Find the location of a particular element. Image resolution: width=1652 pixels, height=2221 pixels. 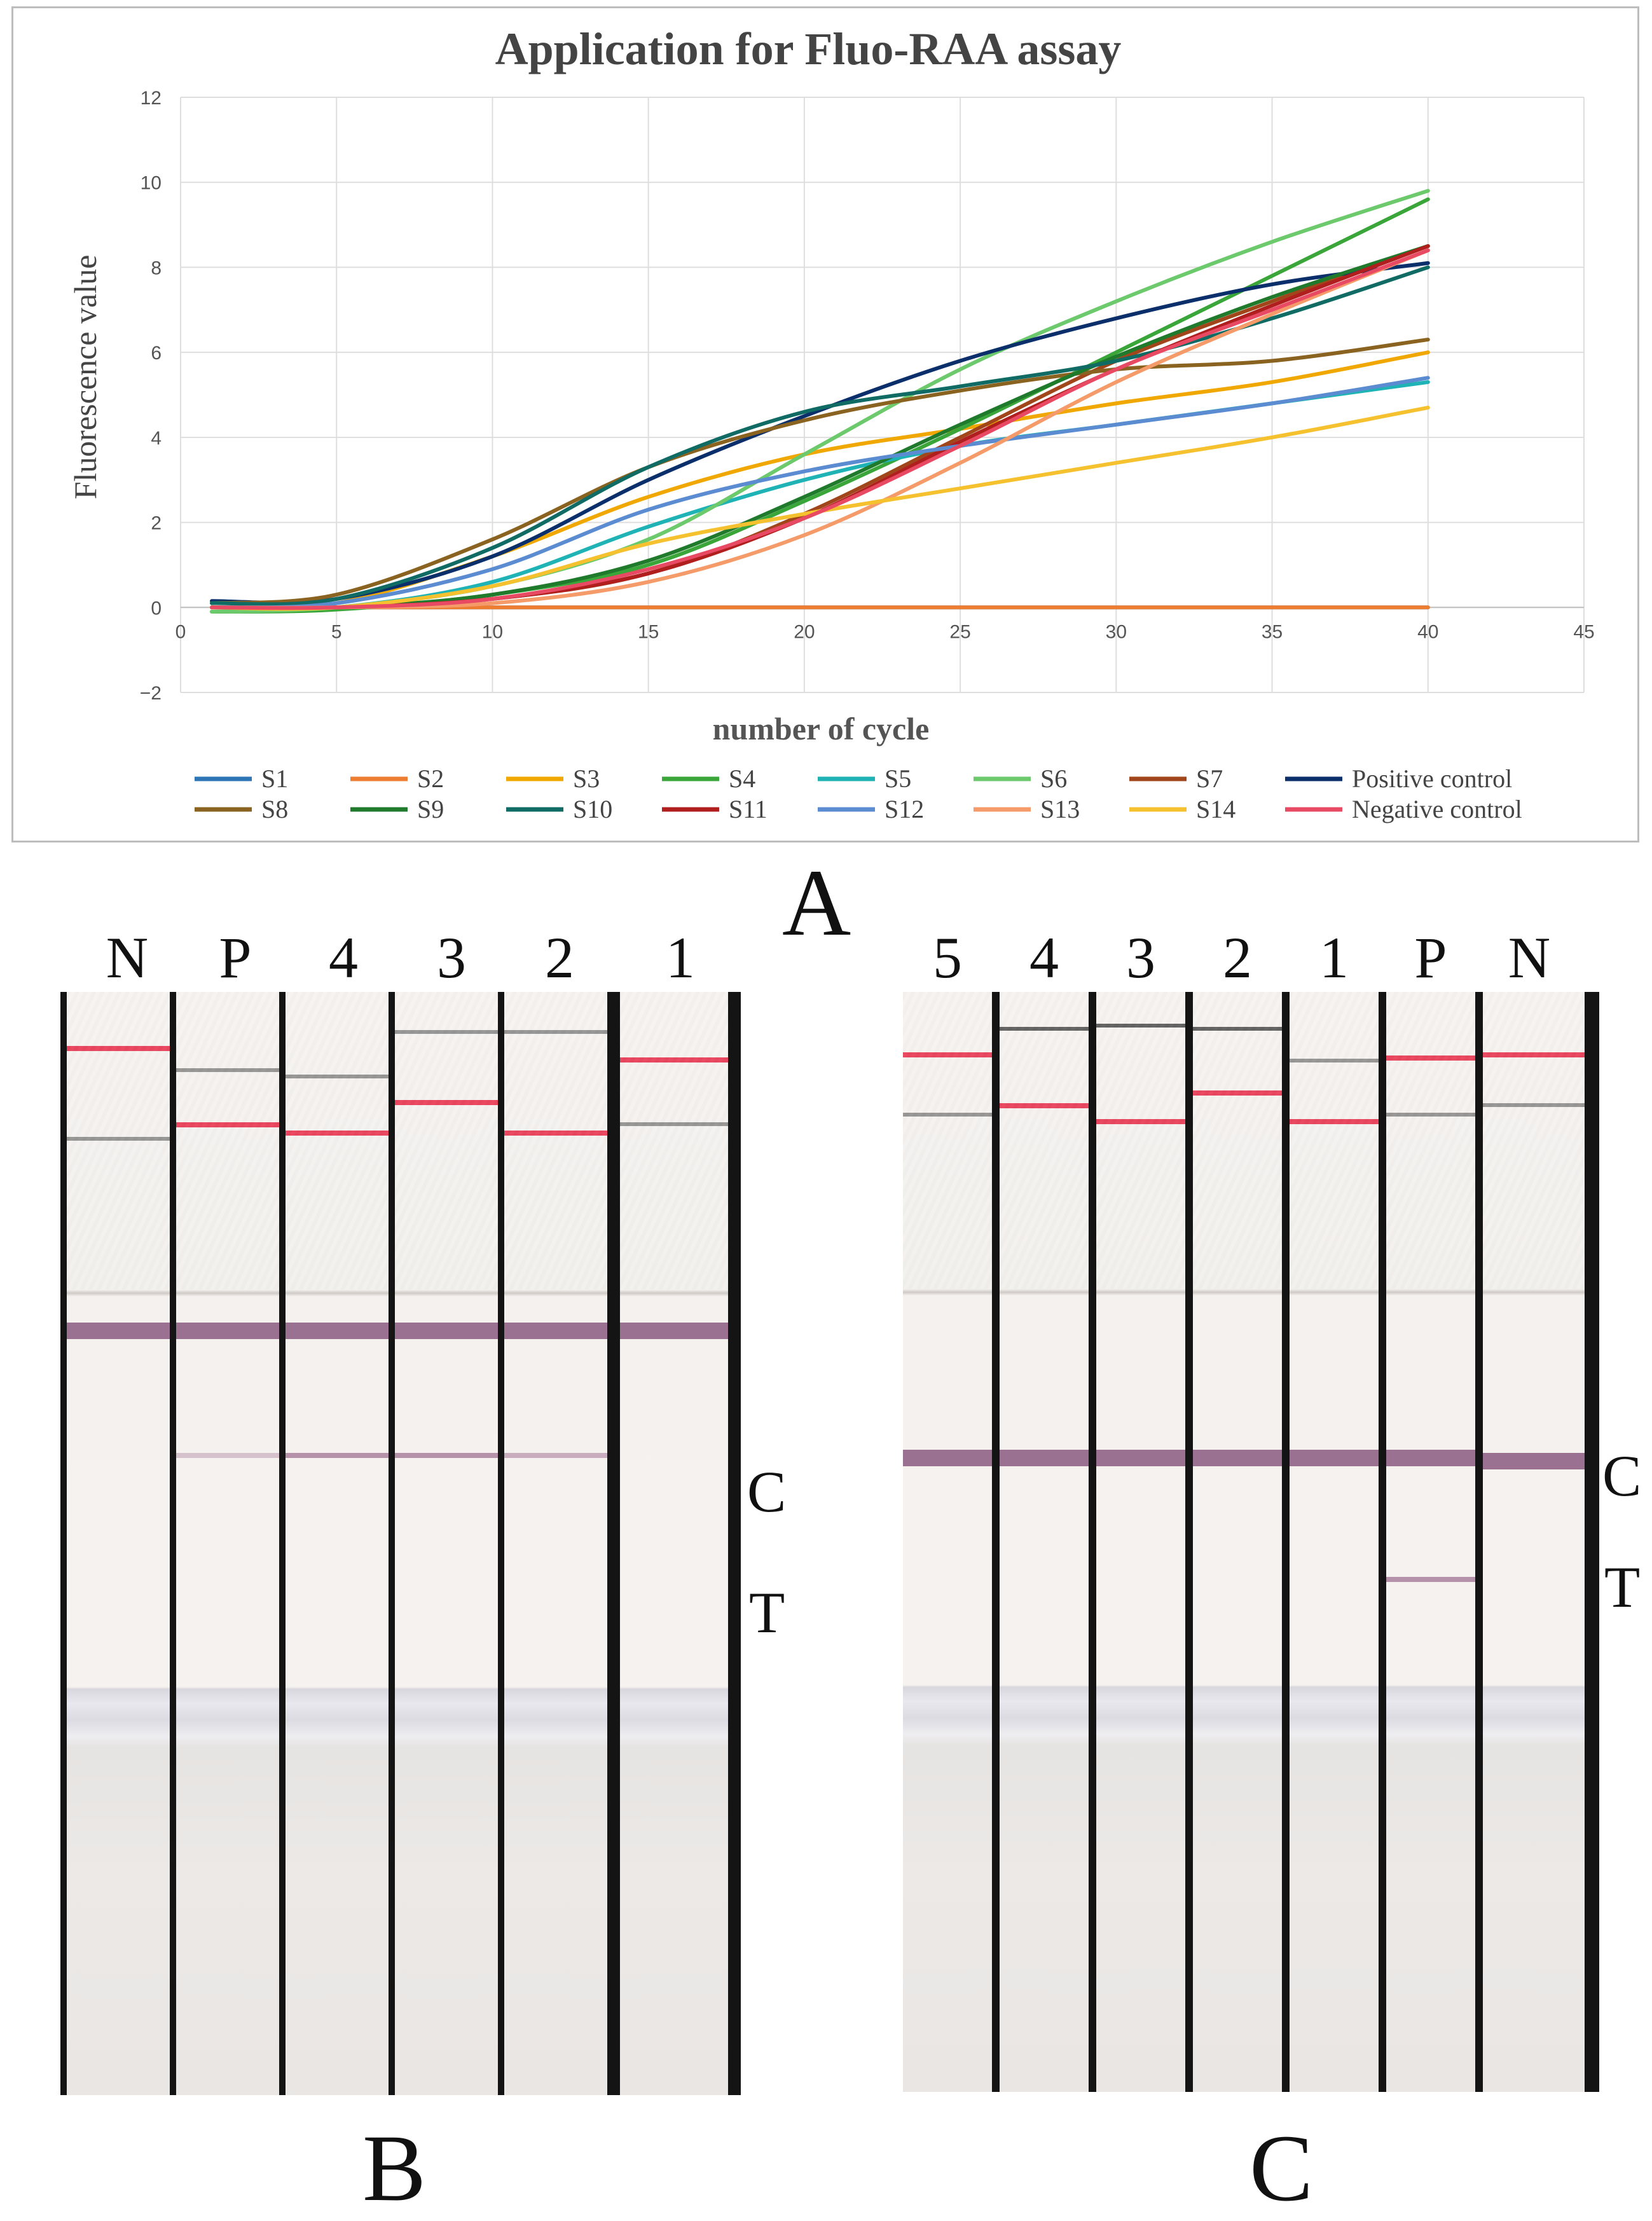

lane-label-c-4: 4 is located at coordinates (1044, 957).